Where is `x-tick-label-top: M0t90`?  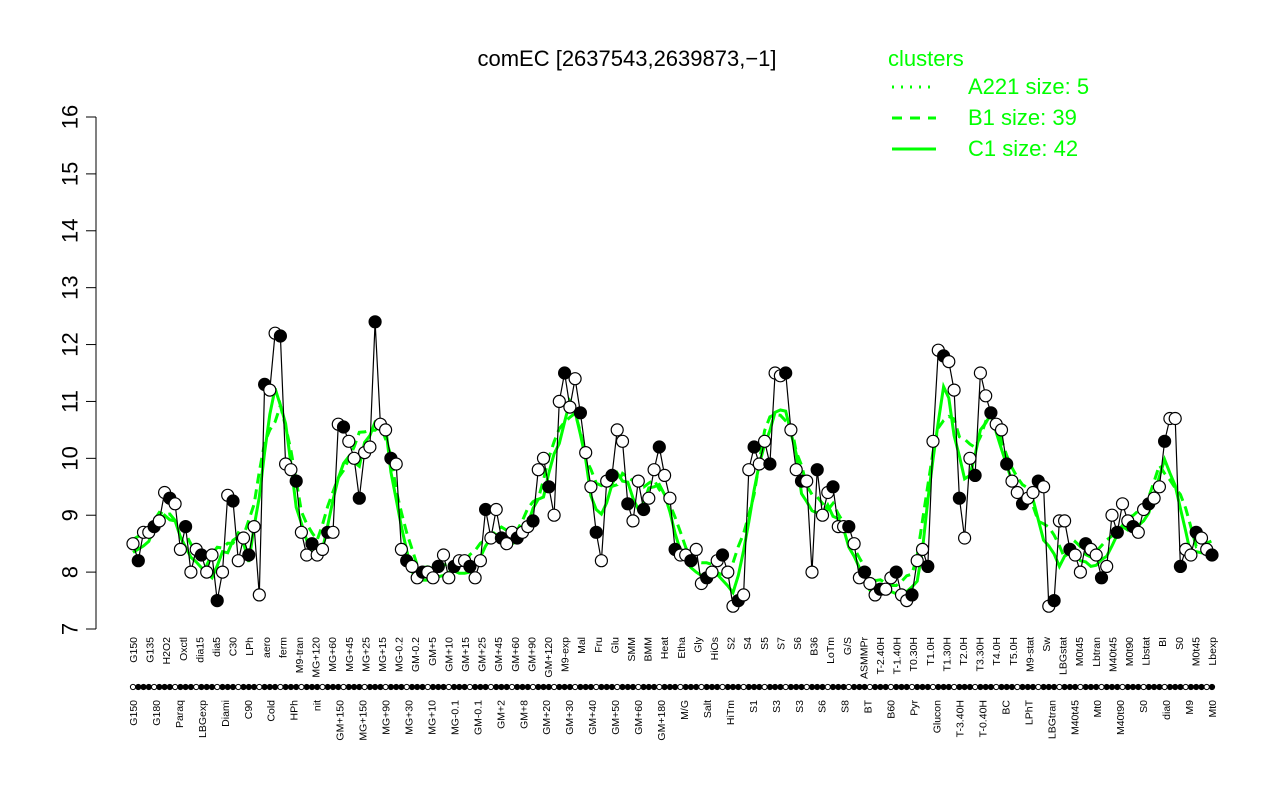
x-tick-label-top: M0t90 is located at coordinates (1130, 651).